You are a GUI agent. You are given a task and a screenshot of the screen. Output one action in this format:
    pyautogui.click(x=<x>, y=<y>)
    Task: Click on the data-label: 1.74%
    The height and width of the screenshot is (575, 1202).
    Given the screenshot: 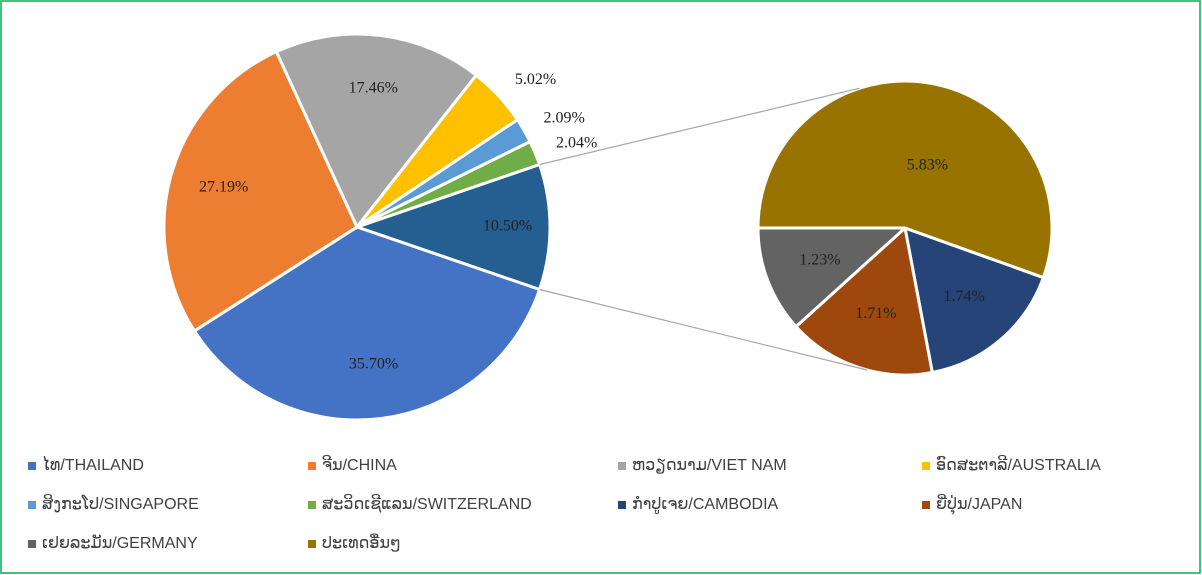 What is the action you would take?
    pyautogui.click(x=964, y=296)
    